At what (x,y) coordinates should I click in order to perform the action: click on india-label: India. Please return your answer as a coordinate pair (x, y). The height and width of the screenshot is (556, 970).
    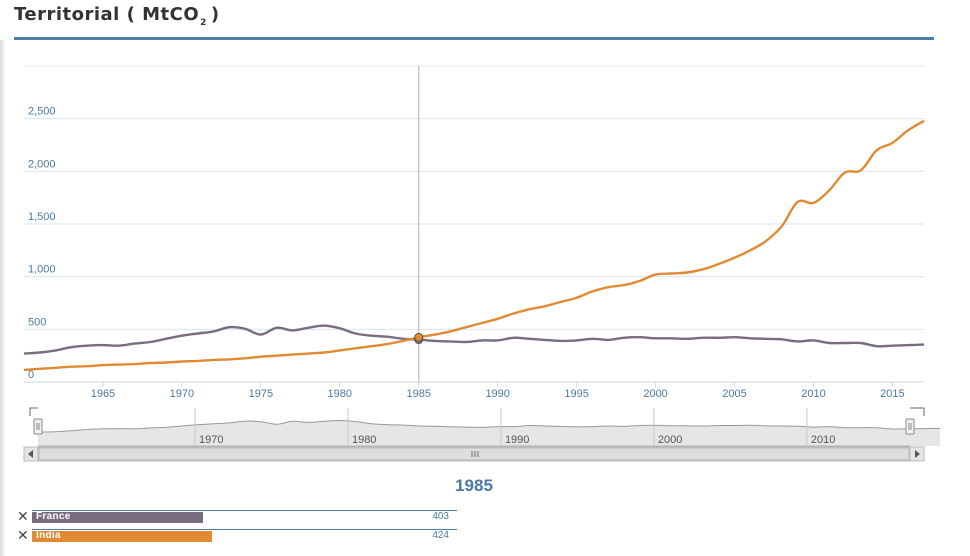
    Looking at the image, I should click on (48, 535).